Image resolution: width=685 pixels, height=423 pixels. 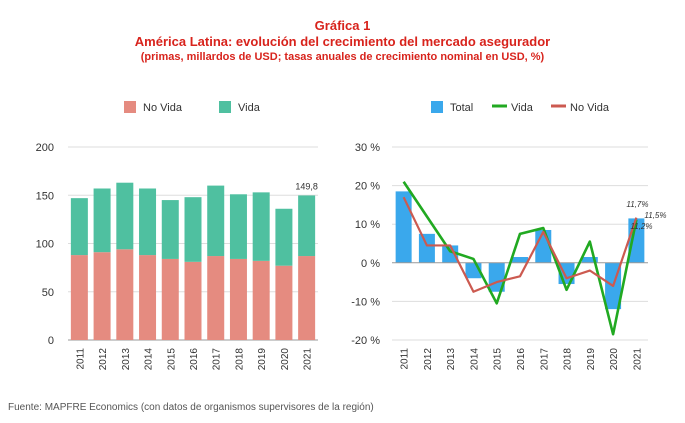 I want to click on y-tick-label: 200, so click(x=45, y=148).